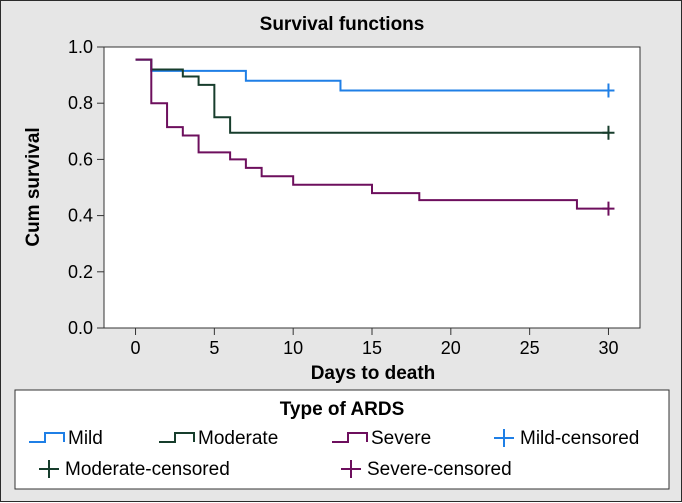 The height and width of the screenshot is (503, 682). I want to click on x-axis-title: Days to death, so click(373, 373).